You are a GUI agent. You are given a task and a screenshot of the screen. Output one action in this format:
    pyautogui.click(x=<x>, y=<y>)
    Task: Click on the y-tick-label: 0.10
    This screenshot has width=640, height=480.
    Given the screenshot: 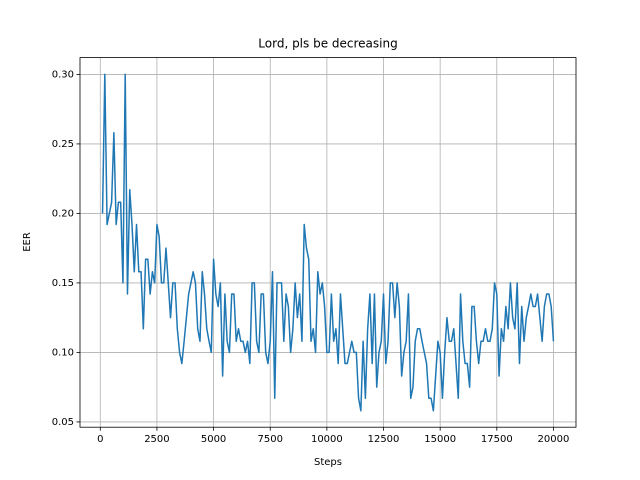 What is the action you would take?
    pyautogui.click(x=63, y=352)
    